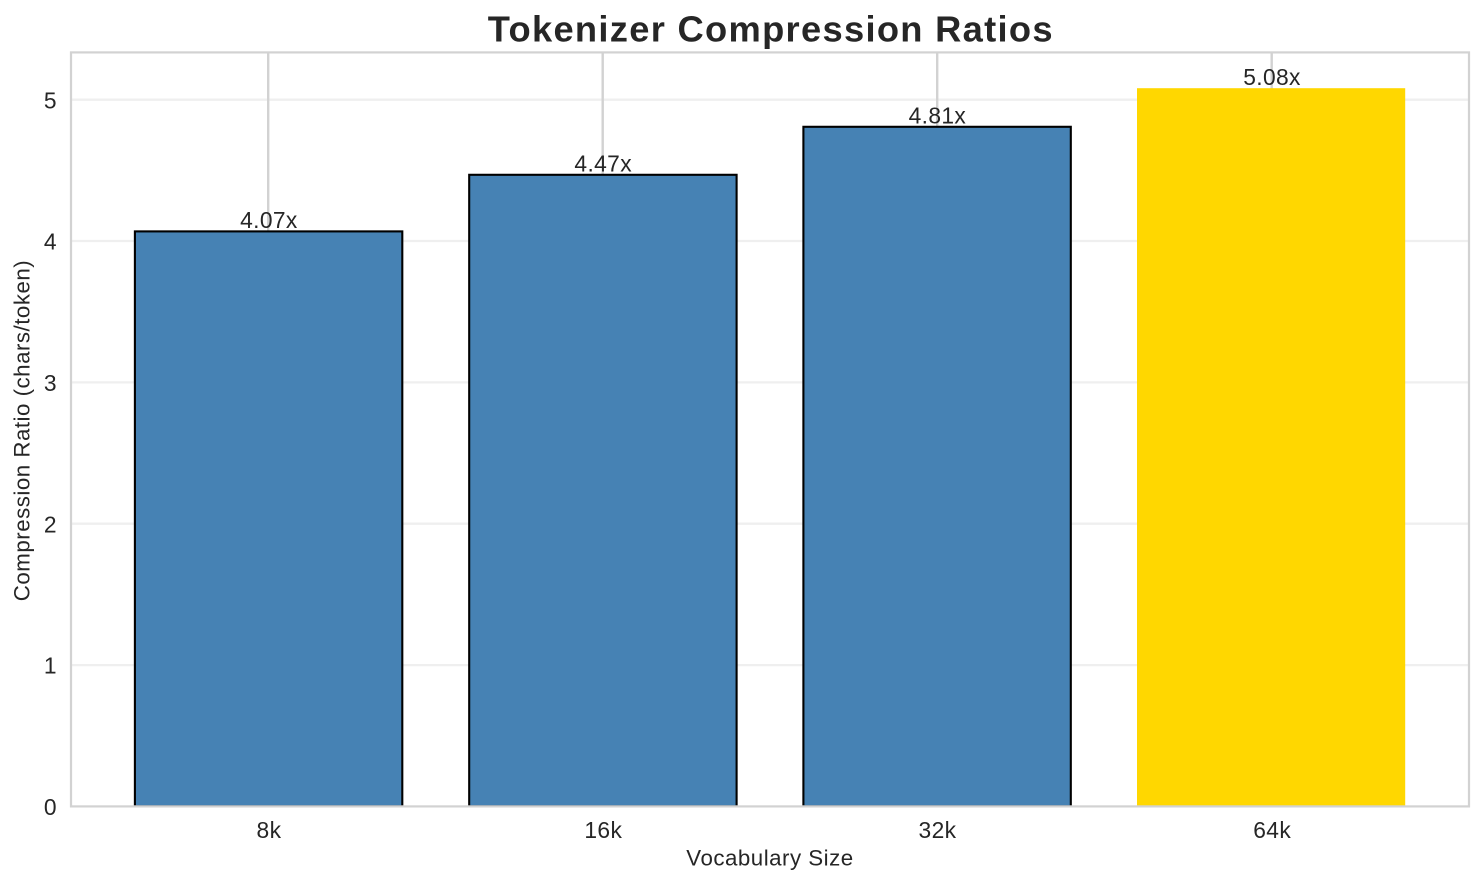  I want to click on svg-text: Tokenizer Compression Ratios, so click(771, 29).